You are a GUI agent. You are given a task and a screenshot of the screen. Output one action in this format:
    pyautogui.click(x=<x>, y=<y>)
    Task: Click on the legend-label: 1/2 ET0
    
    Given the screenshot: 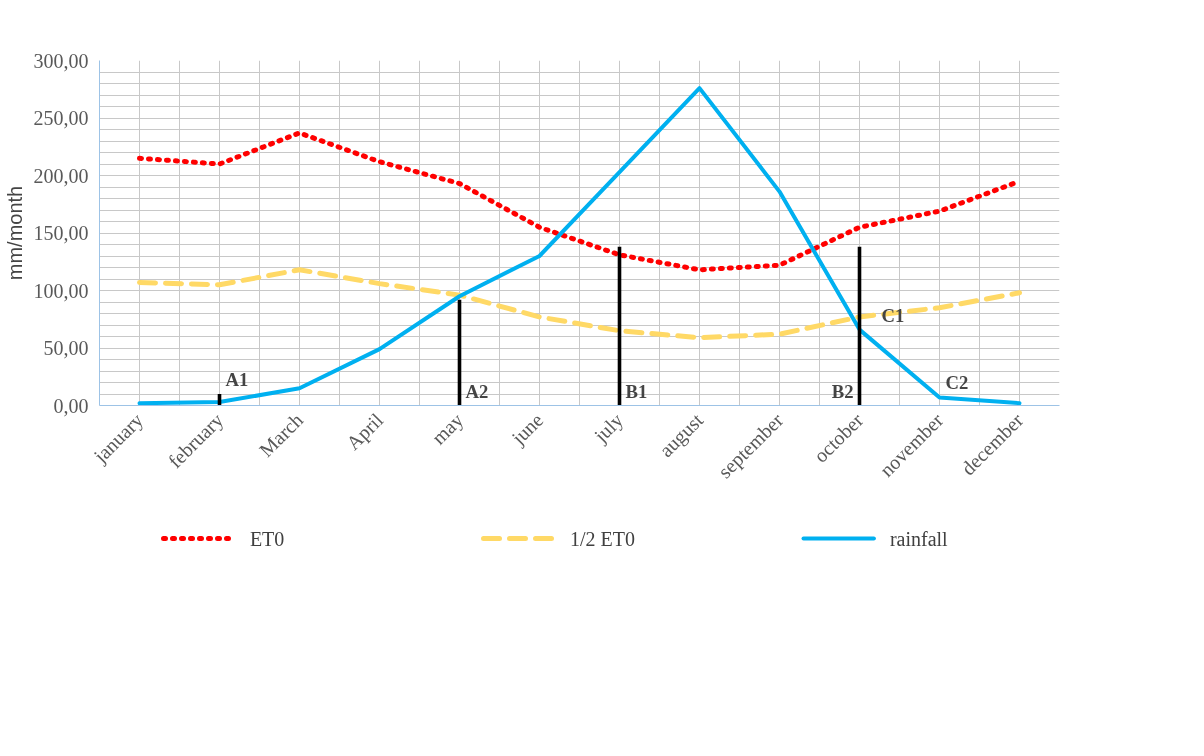 What is the action you would take?
    pyautogui.click(x=602, y=538)
    